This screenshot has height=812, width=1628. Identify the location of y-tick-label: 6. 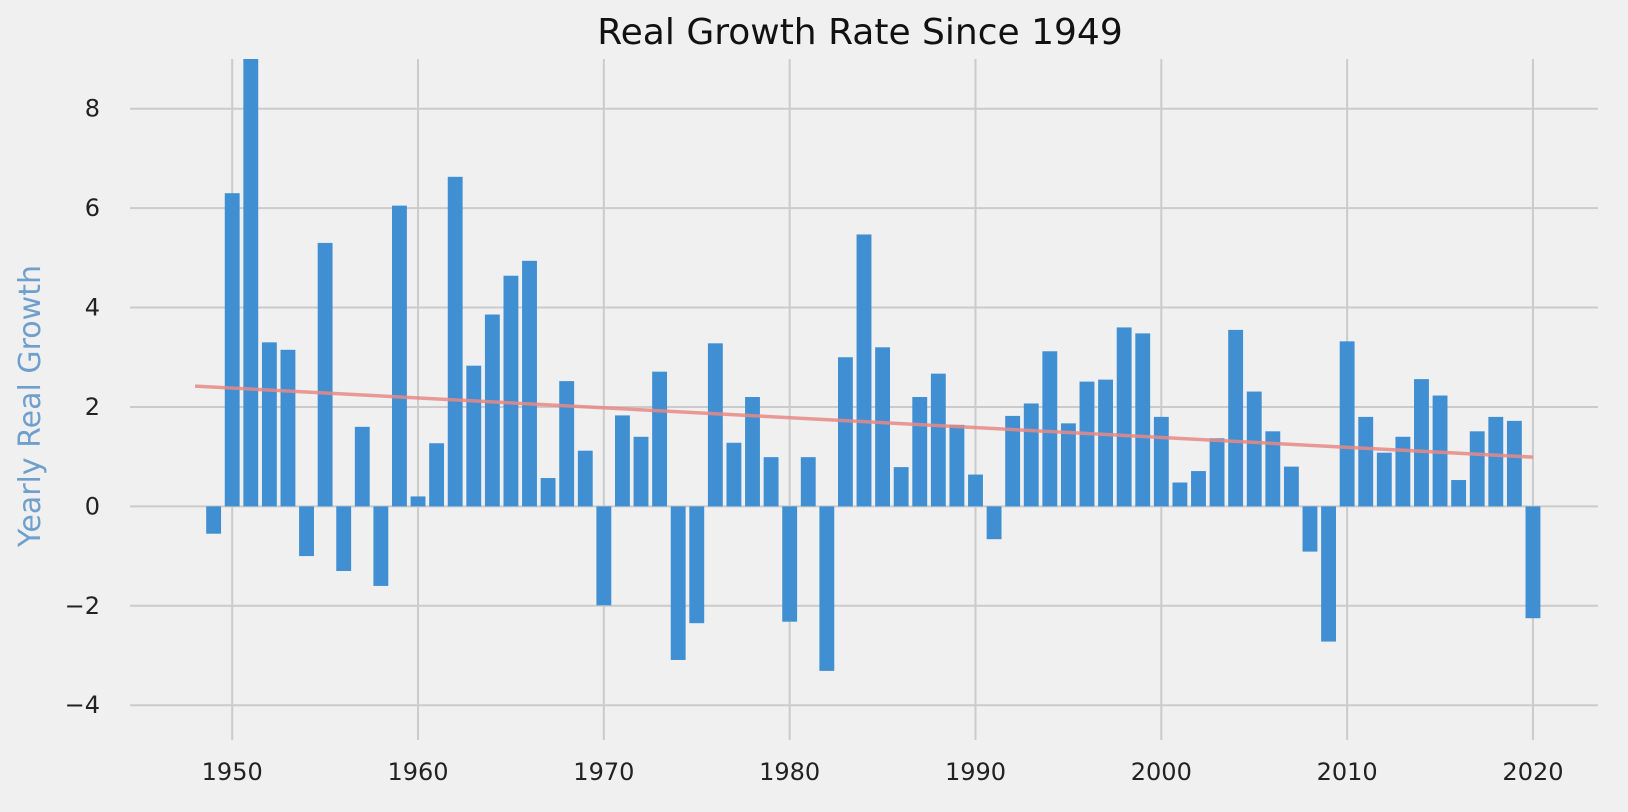
(92, 208).